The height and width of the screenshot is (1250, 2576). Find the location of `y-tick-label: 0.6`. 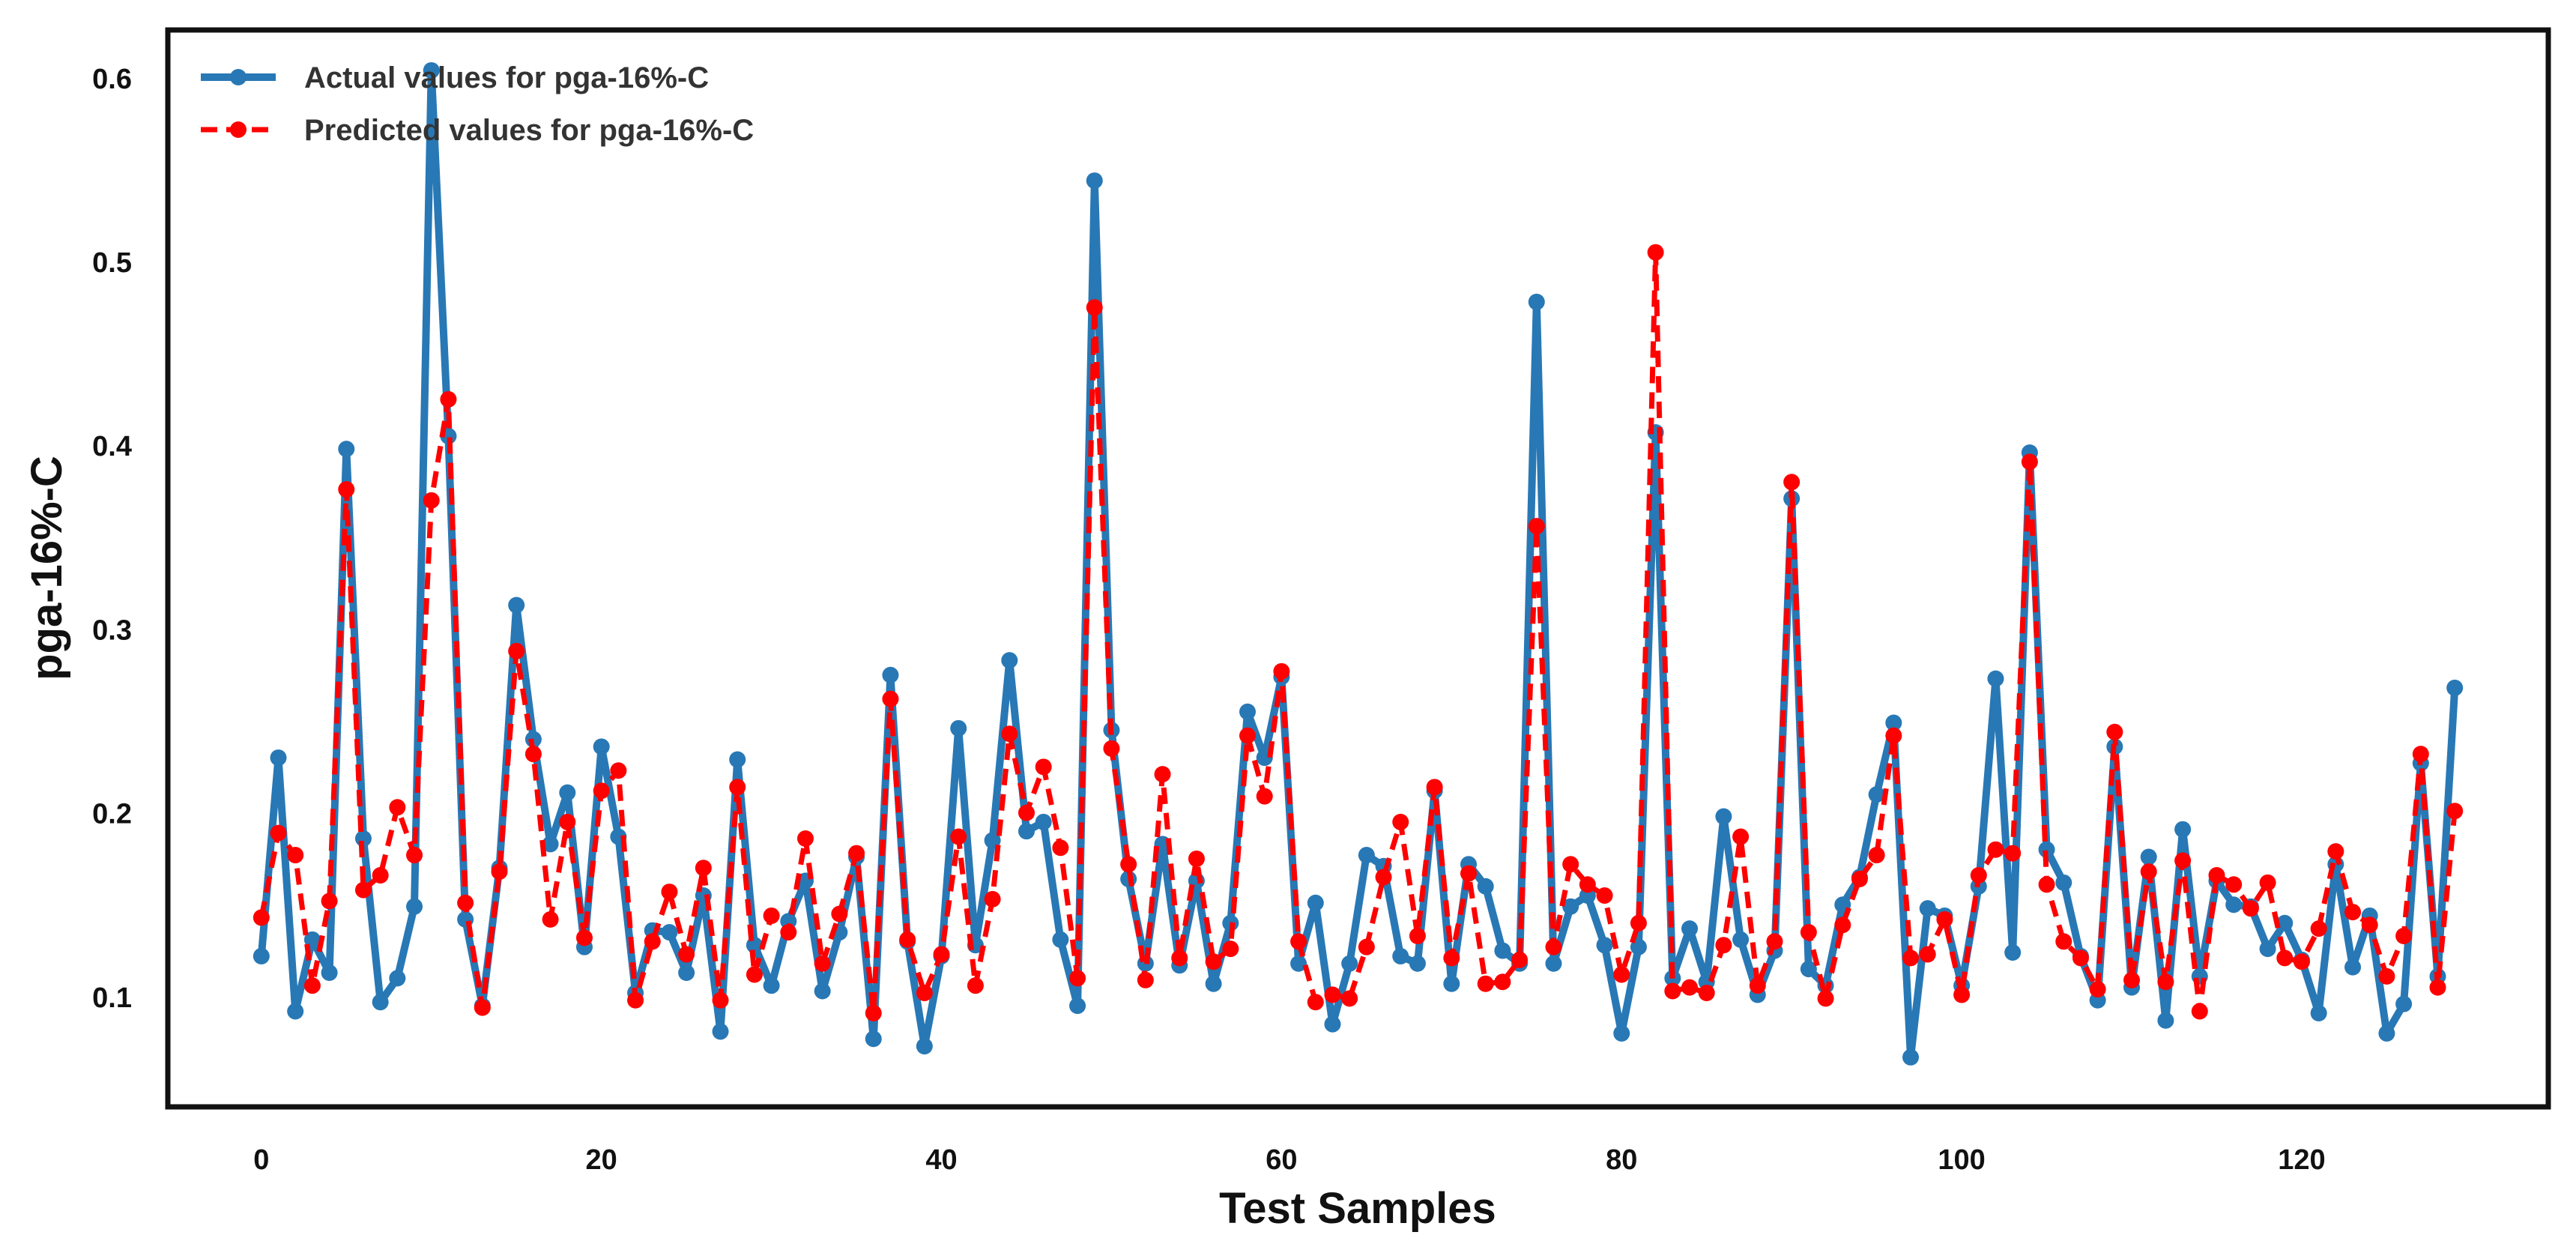

y-tick-label: 0.6 is located at coordinates (112, 79).